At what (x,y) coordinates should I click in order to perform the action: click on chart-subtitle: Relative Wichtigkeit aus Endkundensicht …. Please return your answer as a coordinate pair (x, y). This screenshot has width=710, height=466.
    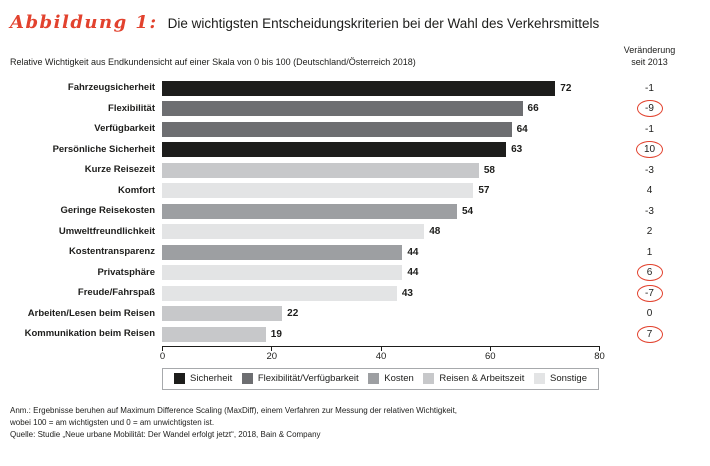
    Looking at the image, I should click on (213, 62).